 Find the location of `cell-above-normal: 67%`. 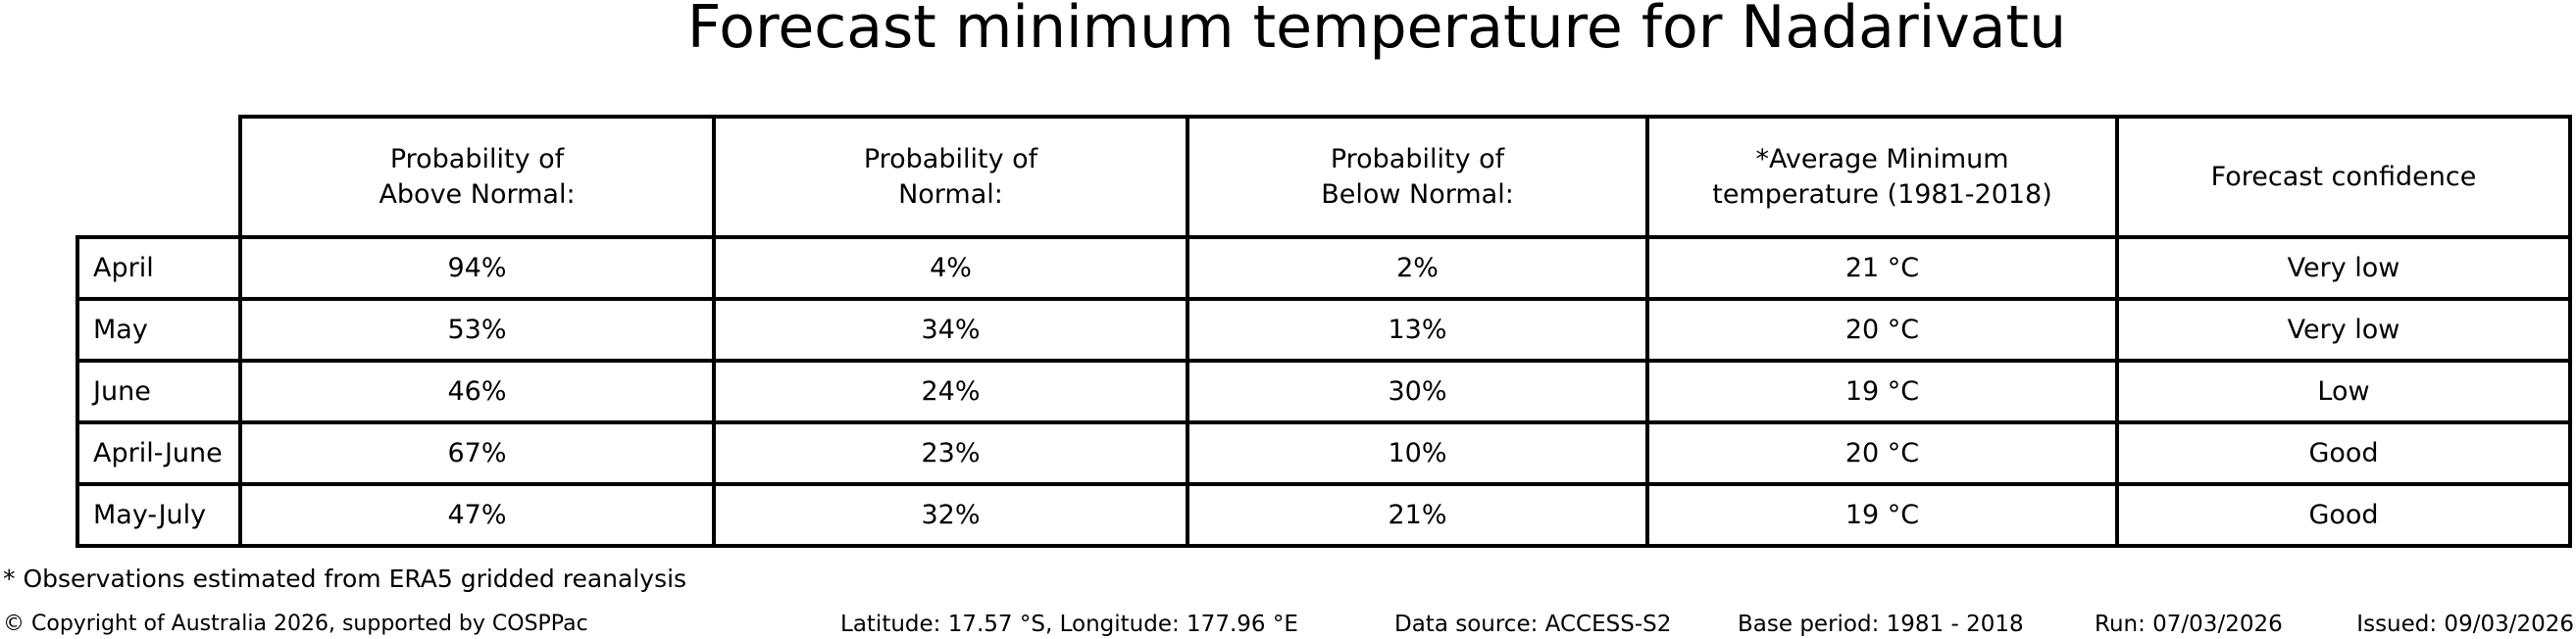

cell-above-normal: 67% is located at coordinates (477, 453).